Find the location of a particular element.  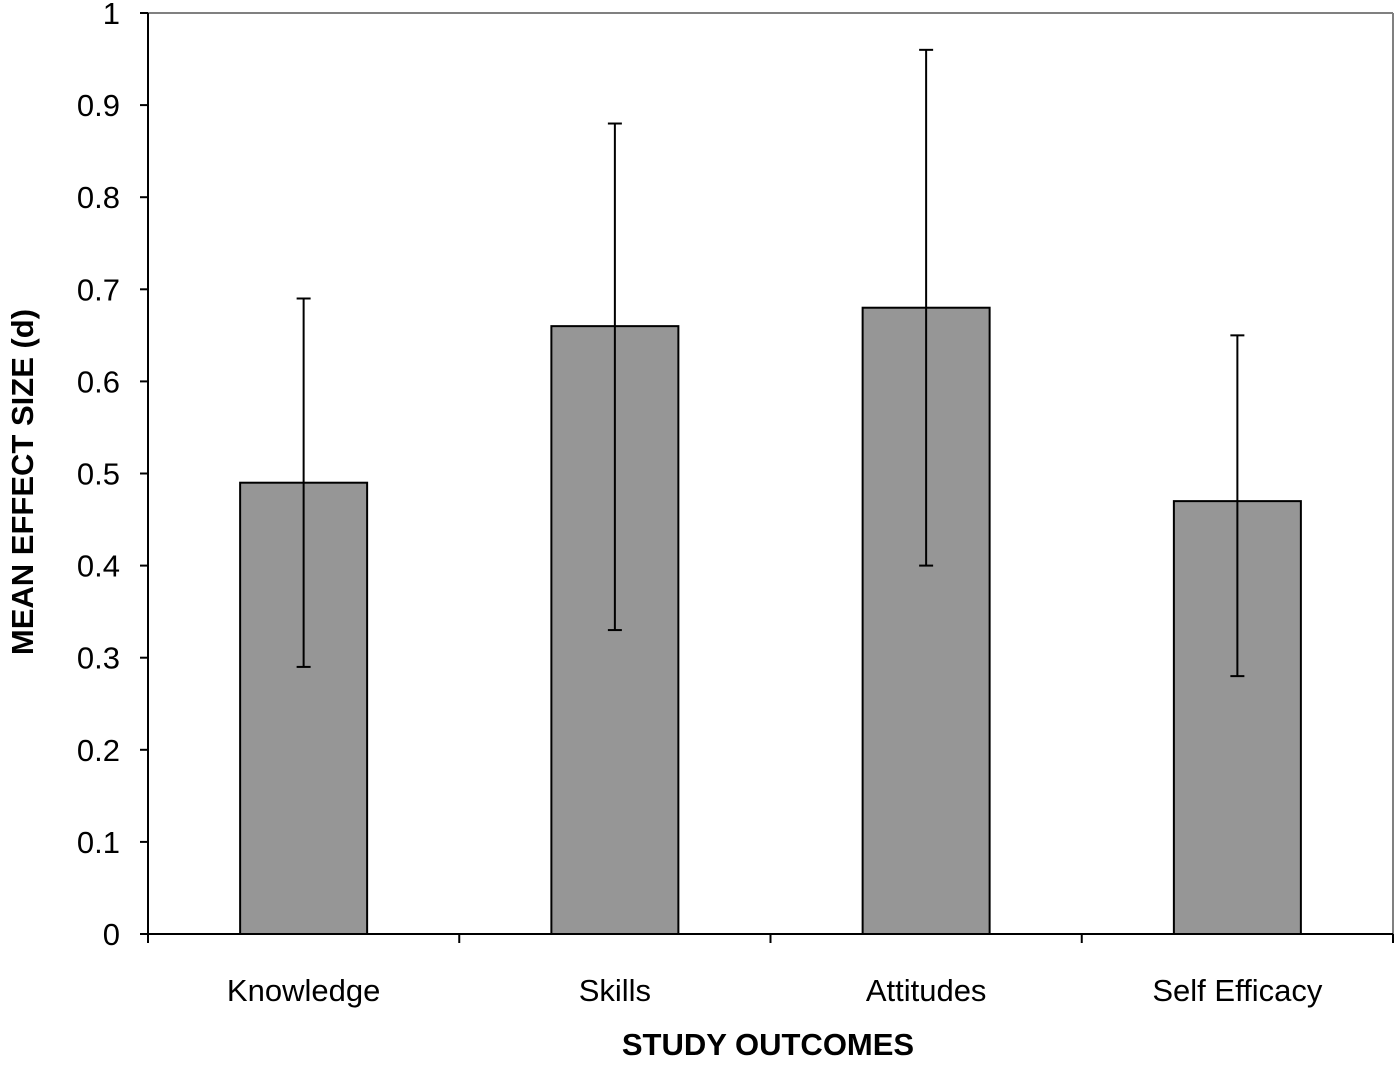

y-tick-label: 0.8 is located at coordinates (98, 197).